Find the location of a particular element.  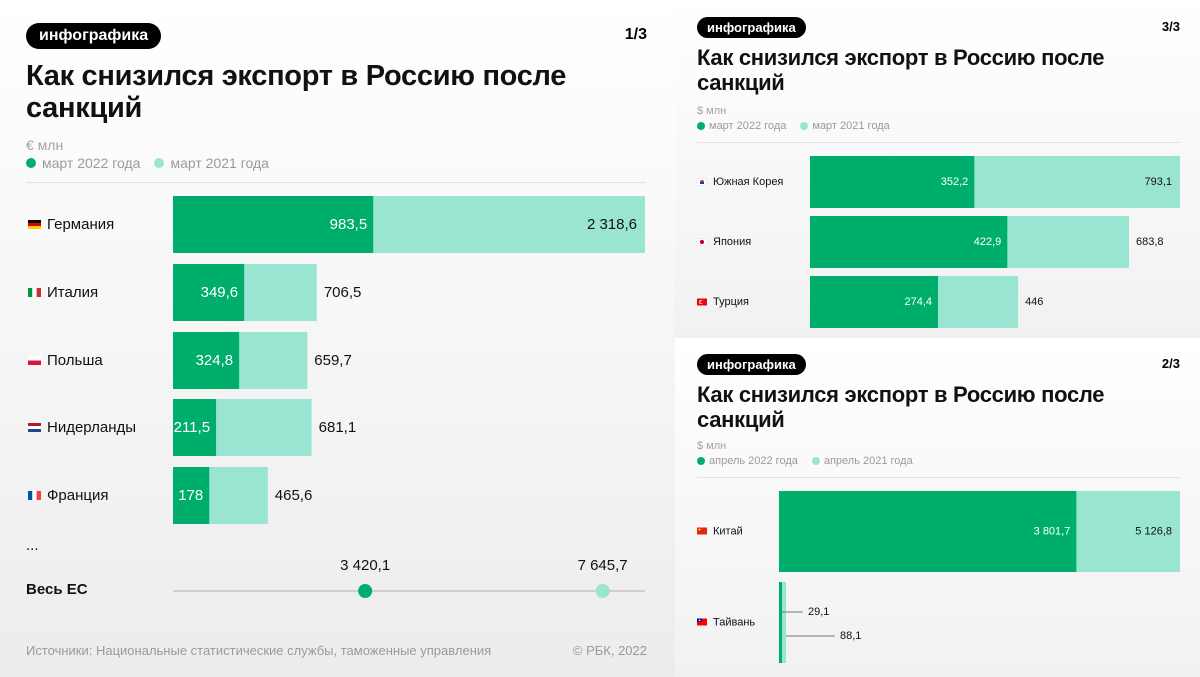

value-label-2022: 352,2 is located at coordinates (955, 182).